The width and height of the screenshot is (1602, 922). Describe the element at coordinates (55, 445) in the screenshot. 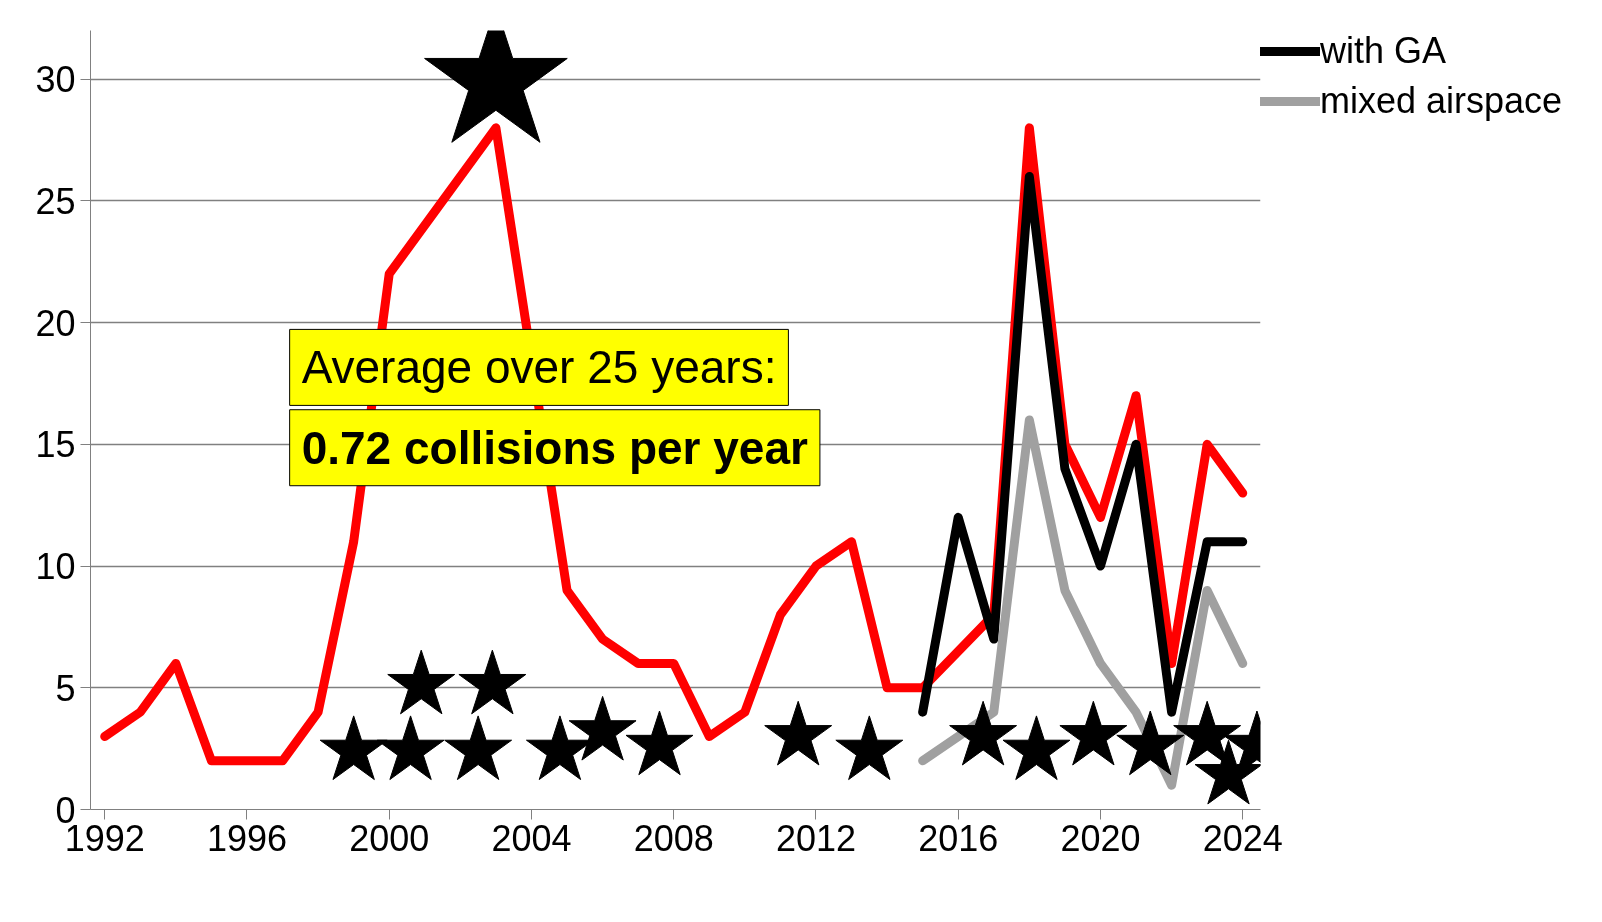

I see `y-tick-label: 15` at that location.